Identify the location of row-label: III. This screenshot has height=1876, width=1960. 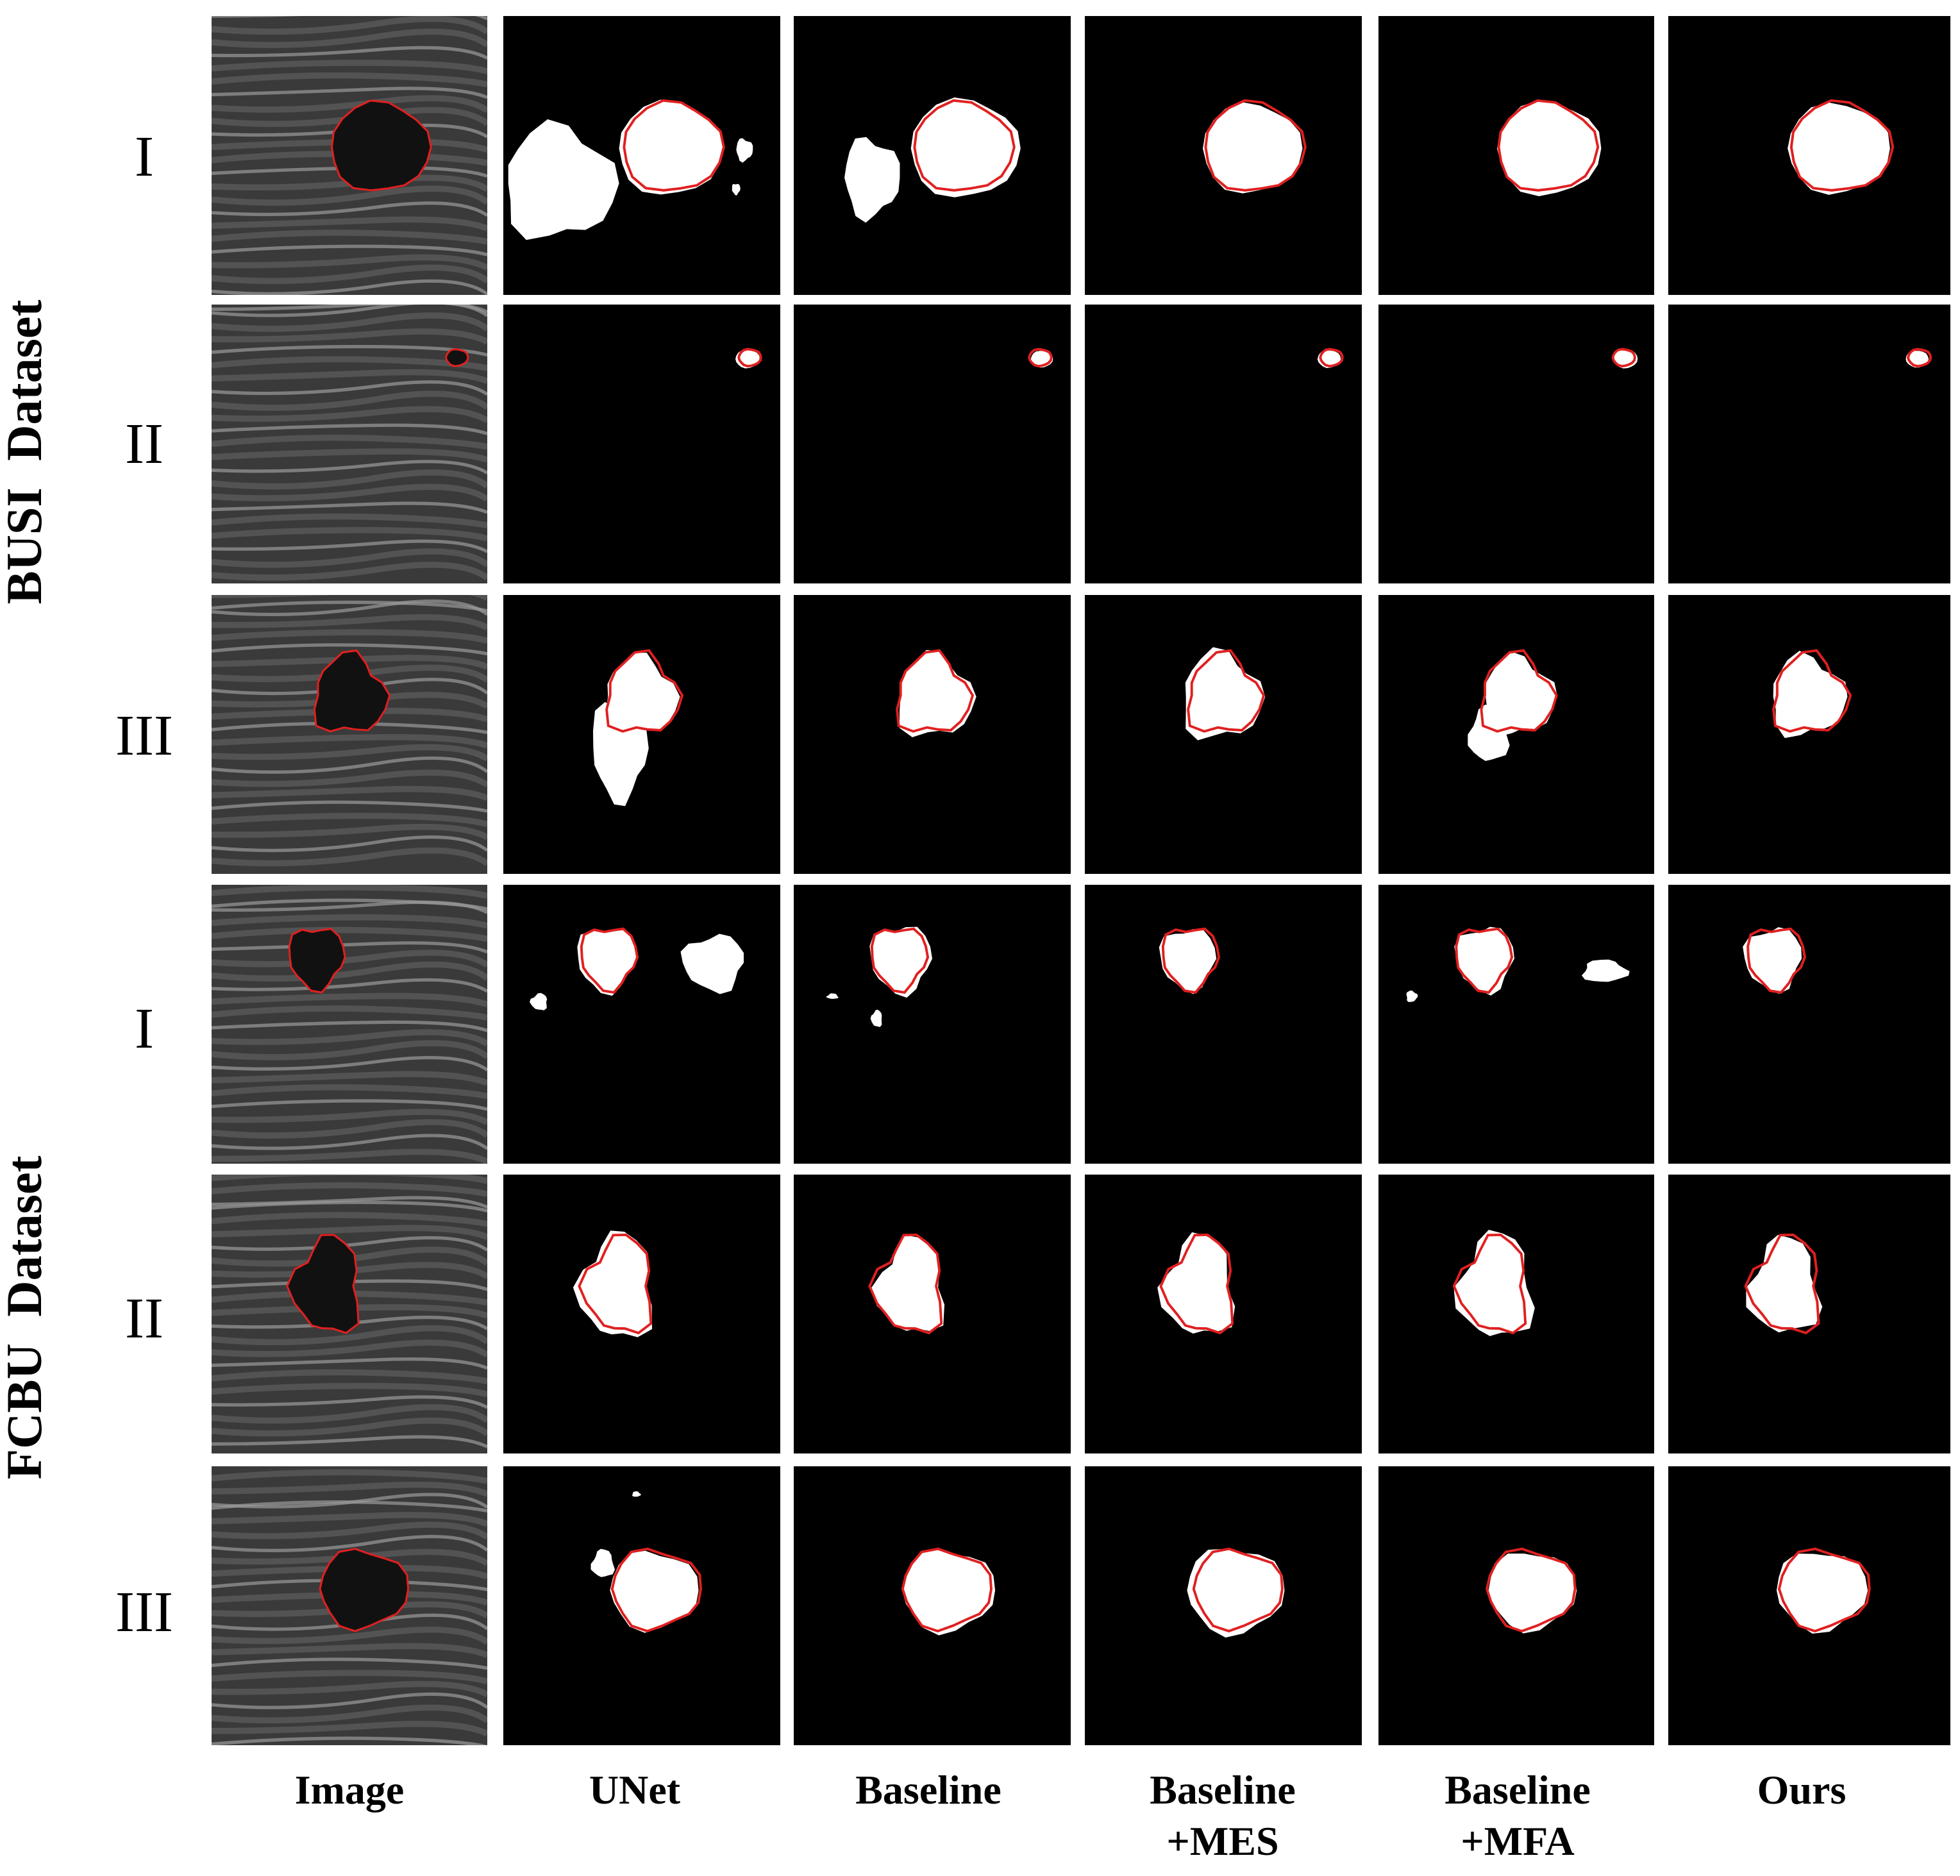
(144, 1612).